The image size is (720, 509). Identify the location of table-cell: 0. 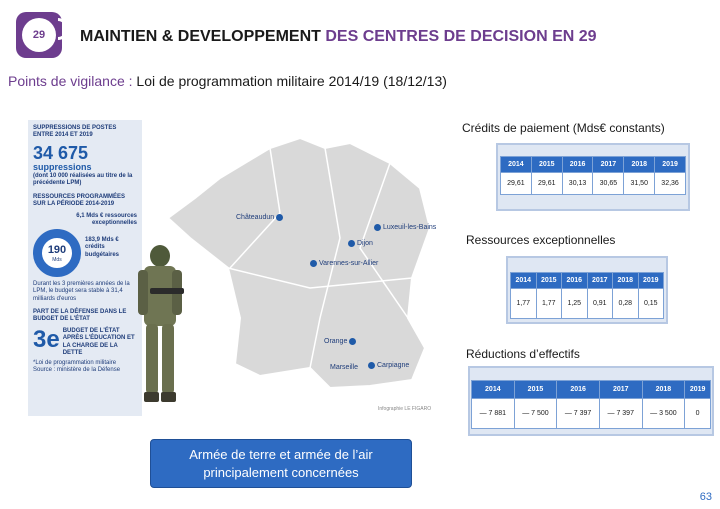
(697, 413).